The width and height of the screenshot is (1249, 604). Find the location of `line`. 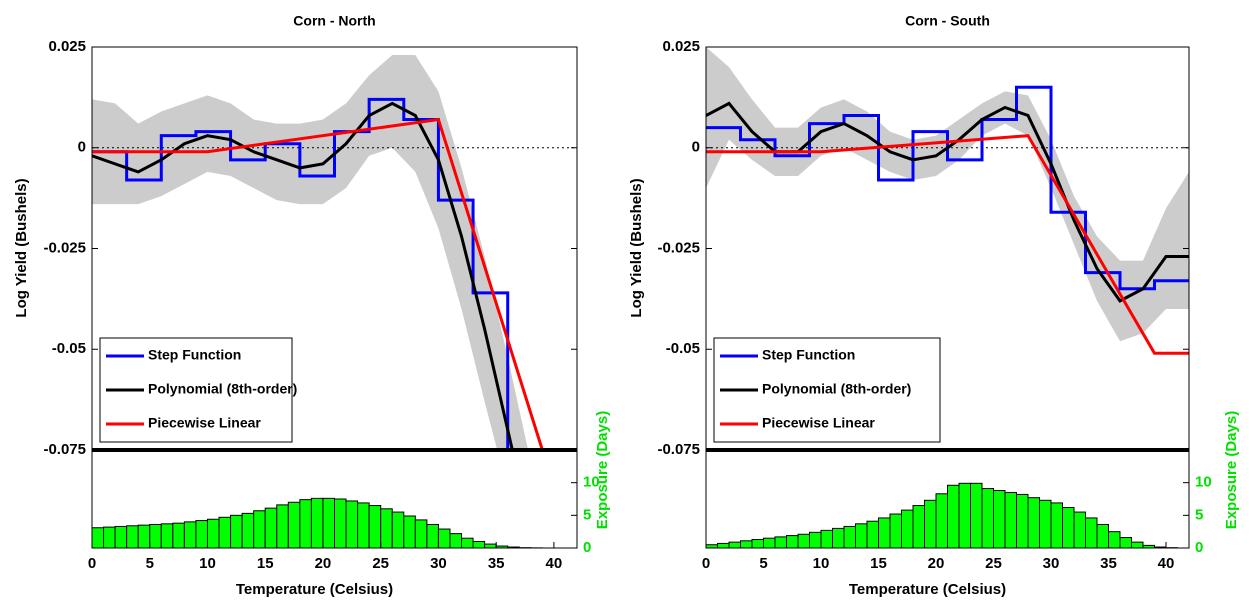

line is located at coordinates (947, 244).